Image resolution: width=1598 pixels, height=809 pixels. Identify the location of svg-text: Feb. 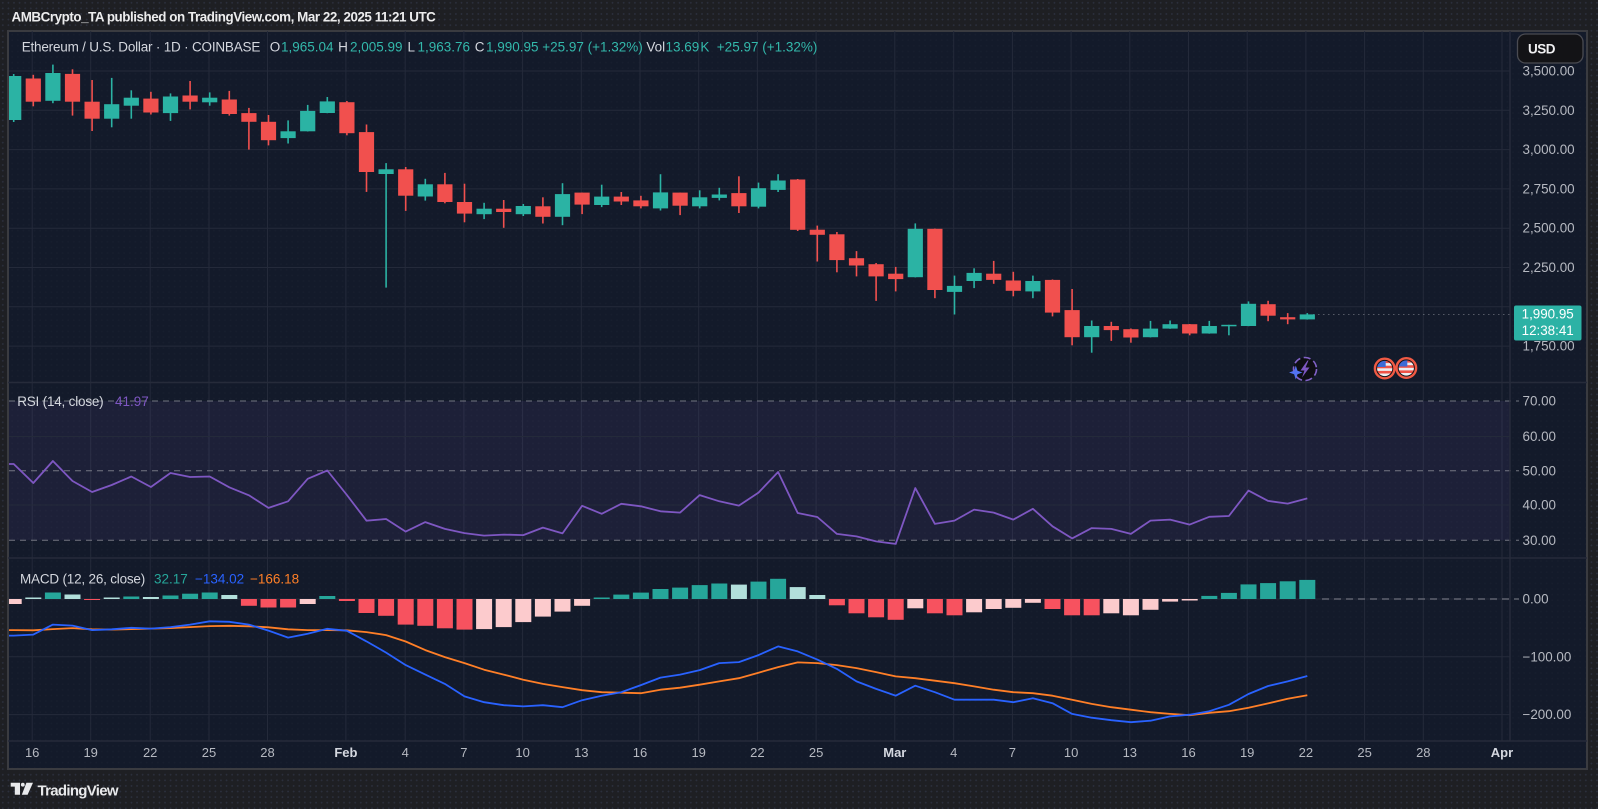
(345, 752).